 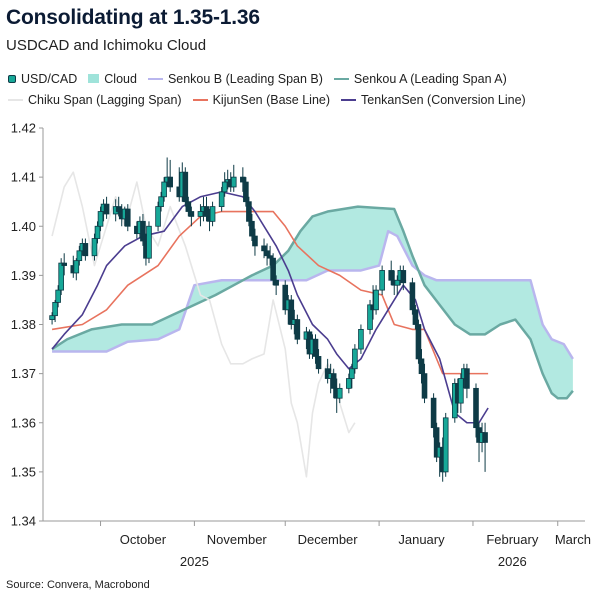 What do you see at coordinates (512, 539) in the screenshot?
I see `x-month-label: February` at bounding box center [512, 539].